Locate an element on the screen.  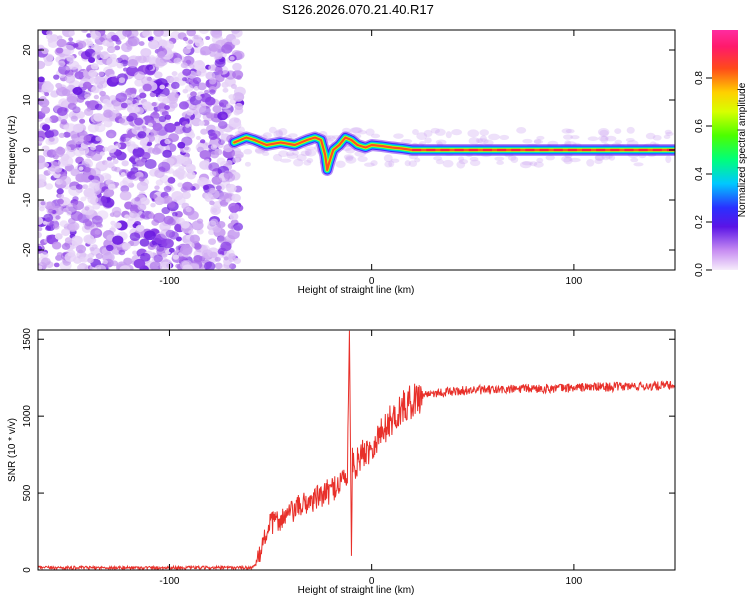
y-tick-label: 500 is located at coordinates (27, 492).